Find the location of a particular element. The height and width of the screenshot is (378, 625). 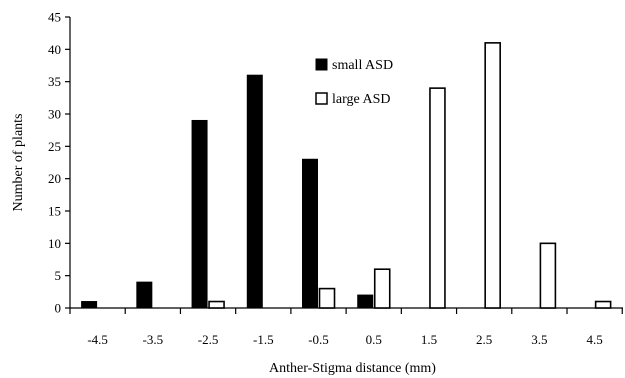

legend-label-large-asd: large ASD is located at coordinates (361, 99).